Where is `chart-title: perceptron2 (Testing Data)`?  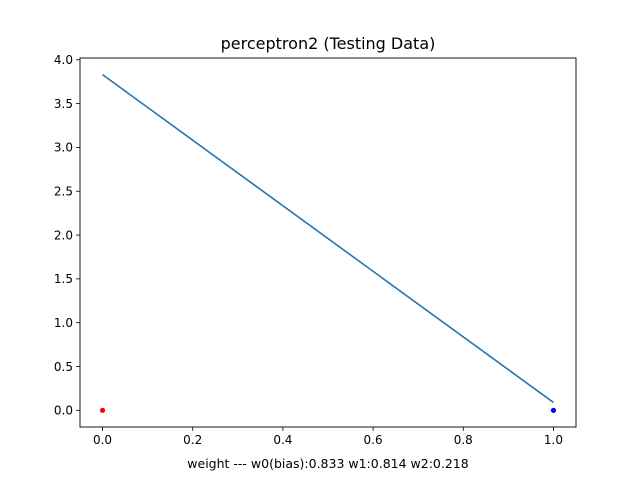
chart-title: perceptron2 (Testing Data) is located at coordinates (328, 43).